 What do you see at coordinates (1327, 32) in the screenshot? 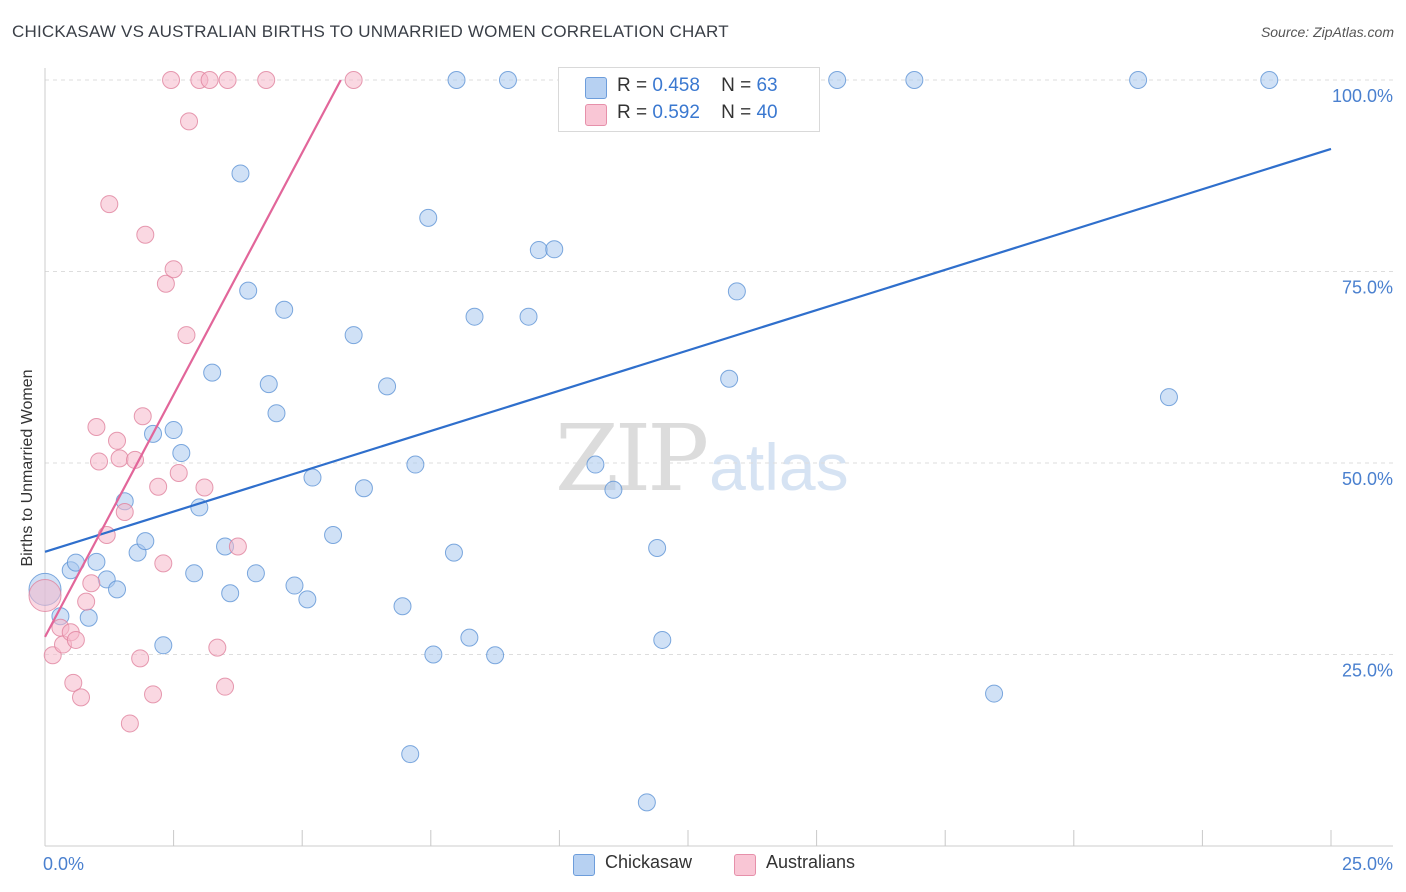
I see `source-label: Source: ZipAtlas.com` at bounding box center [1327, 32].